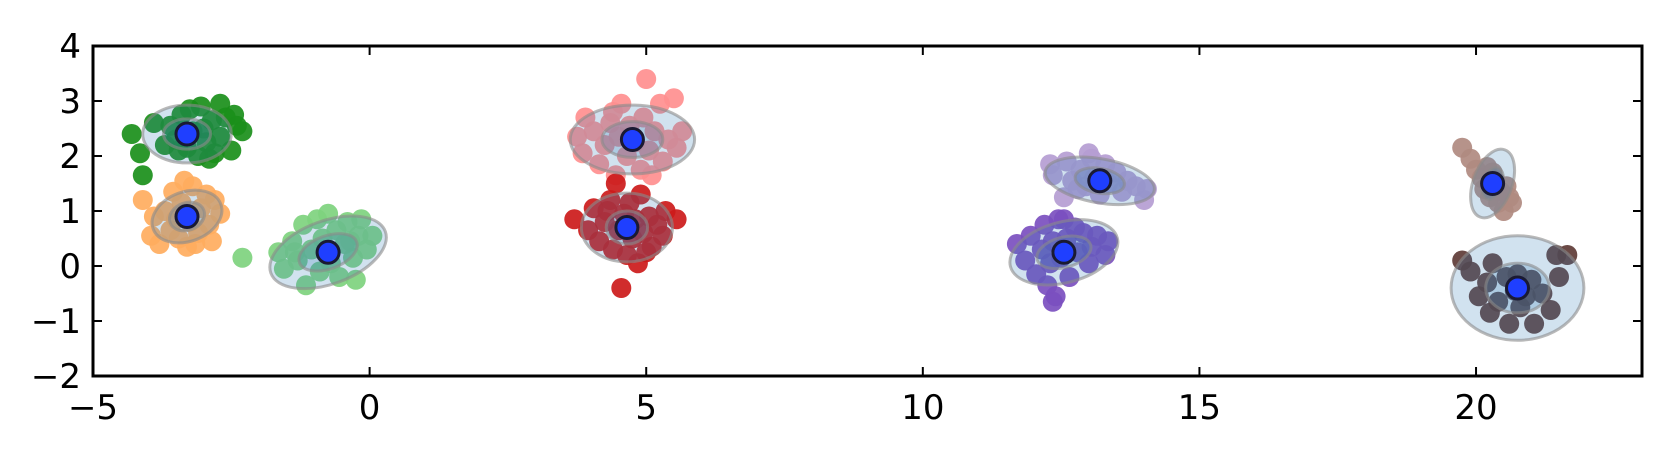  What do you see at coordinates (922, 408) in the screenshot?
I see `x-tick-label: 10` at bounding box center [922, 408].